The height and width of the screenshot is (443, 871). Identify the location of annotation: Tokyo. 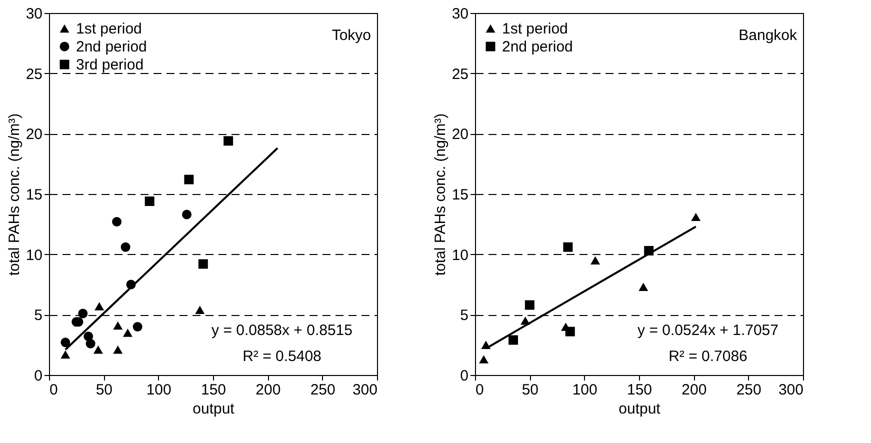
(351, 35).